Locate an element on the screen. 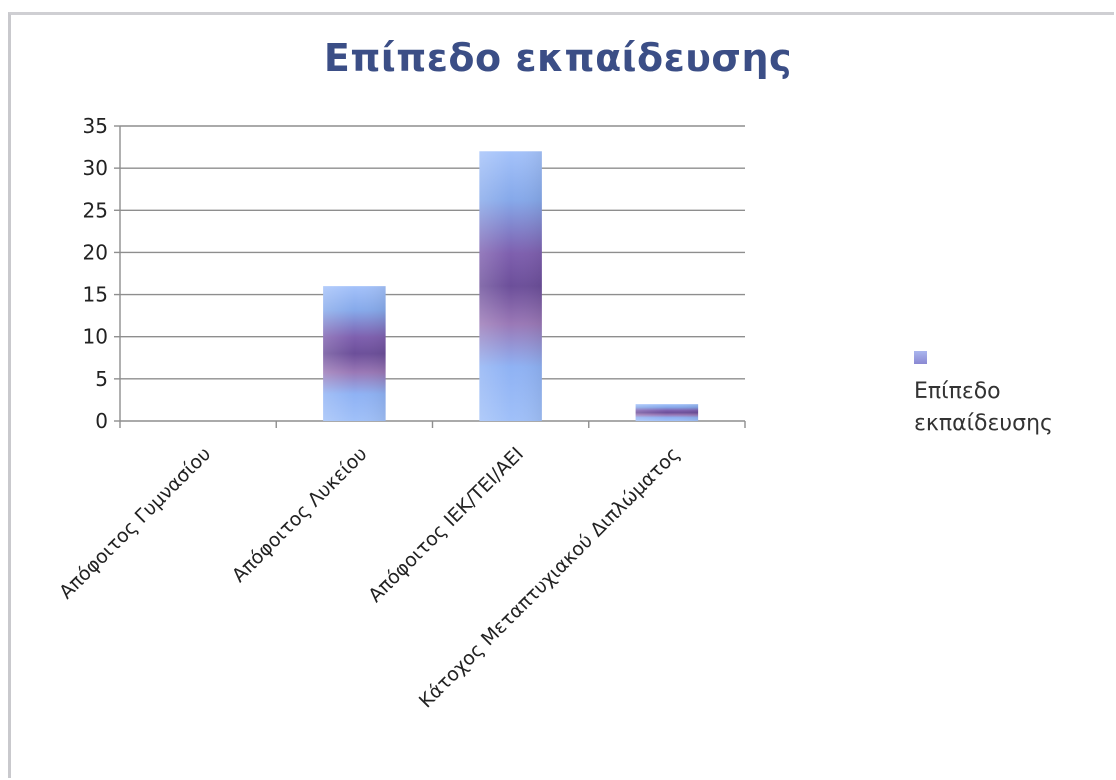 The height and width of the screenshot is (780, 1116). y-tick-label: 20 is located at coordinates (95, 252).